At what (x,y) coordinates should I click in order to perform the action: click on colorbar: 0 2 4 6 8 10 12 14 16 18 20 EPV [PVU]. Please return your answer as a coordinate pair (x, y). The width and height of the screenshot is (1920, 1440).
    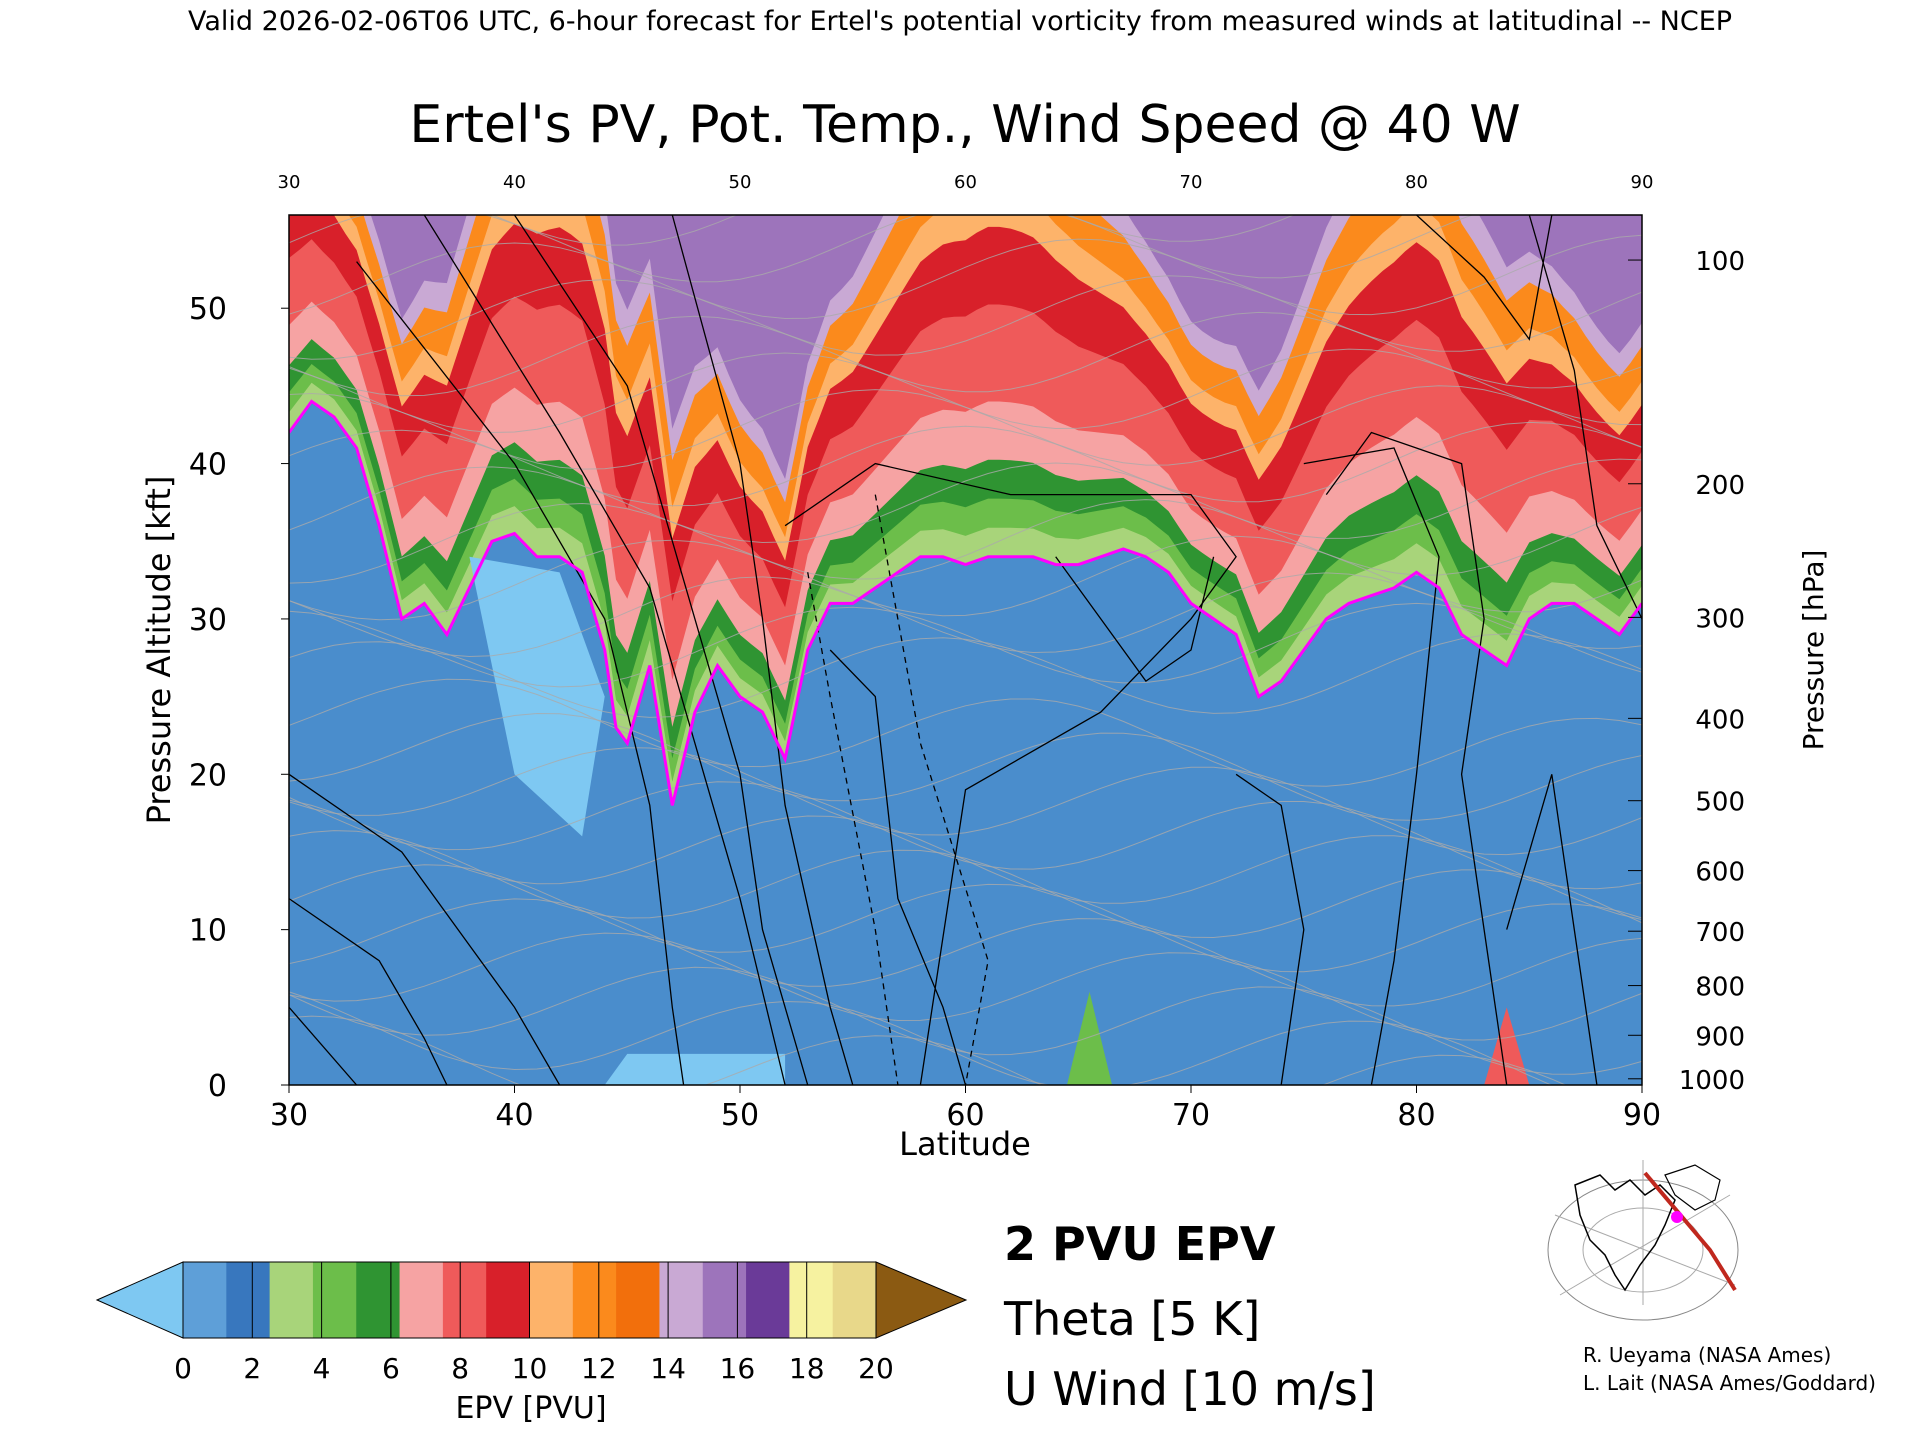
    Looking at the image, I should click on (531, 1343).